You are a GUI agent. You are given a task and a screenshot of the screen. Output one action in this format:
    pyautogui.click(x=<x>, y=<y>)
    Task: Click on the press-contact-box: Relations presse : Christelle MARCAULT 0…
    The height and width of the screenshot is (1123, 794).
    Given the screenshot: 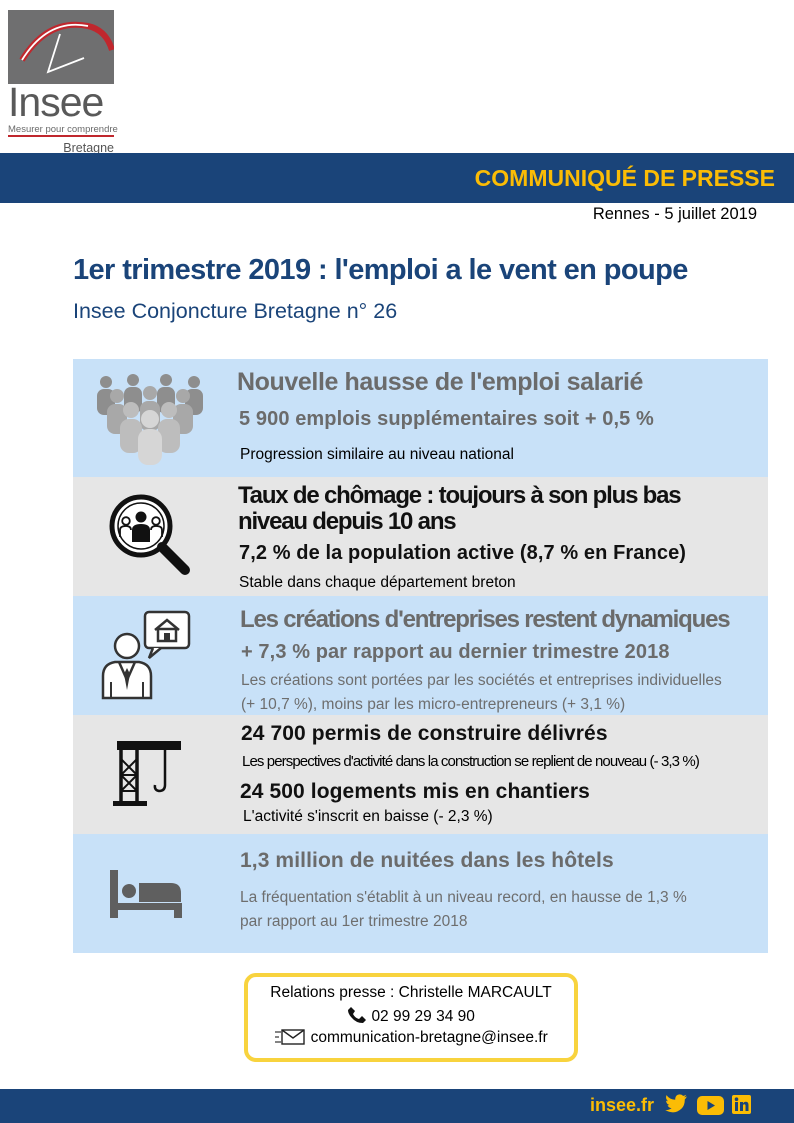 What is the action you would take?
    pyautogui.click(x=411, y=1017)
    